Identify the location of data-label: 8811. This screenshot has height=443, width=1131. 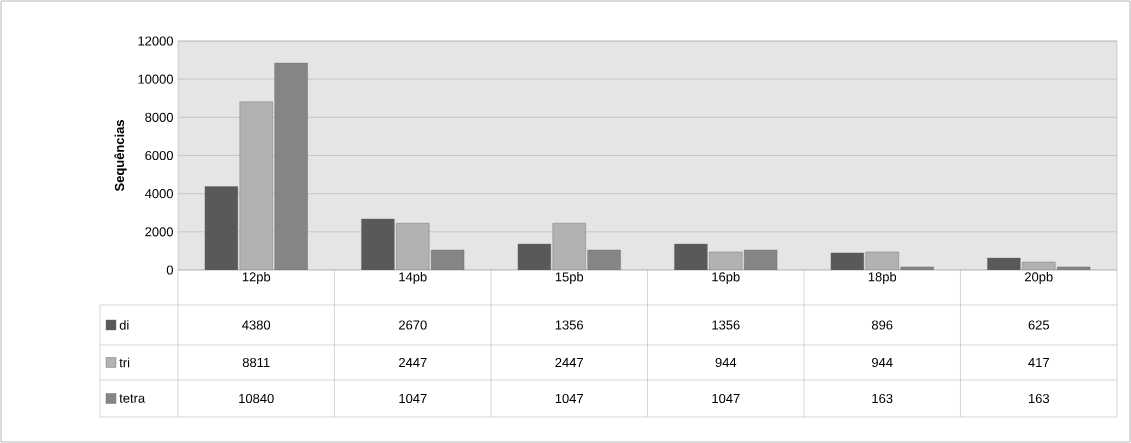
(256, 362).